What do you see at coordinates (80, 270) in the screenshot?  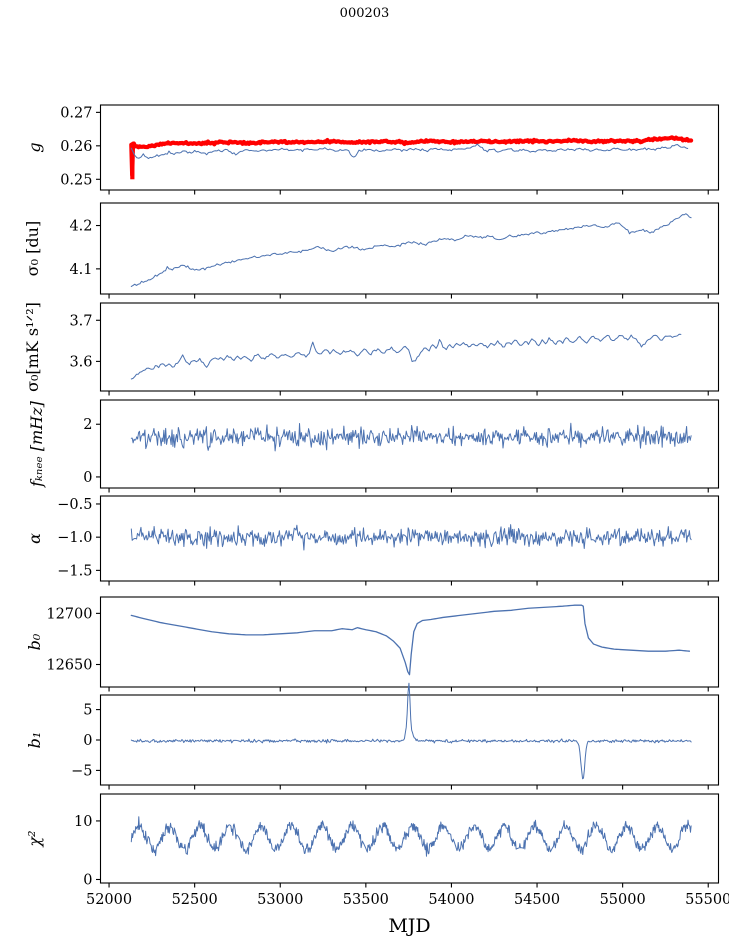 I see `y-tick-label: 4.1` at bounding box center [80, 270].